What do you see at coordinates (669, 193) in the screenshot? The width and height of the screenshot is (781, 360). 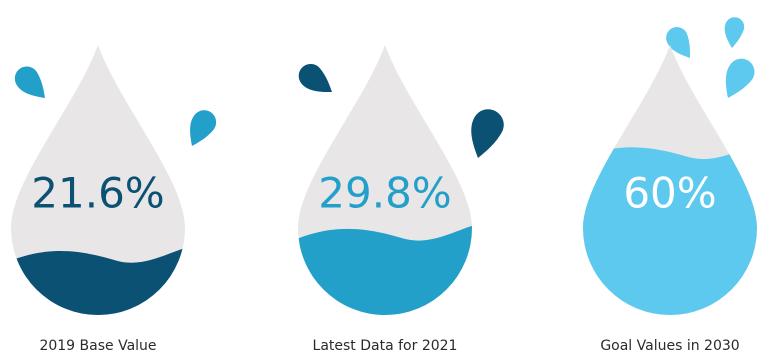 I see `value-label: 60%` at bounding box center [669, 193].